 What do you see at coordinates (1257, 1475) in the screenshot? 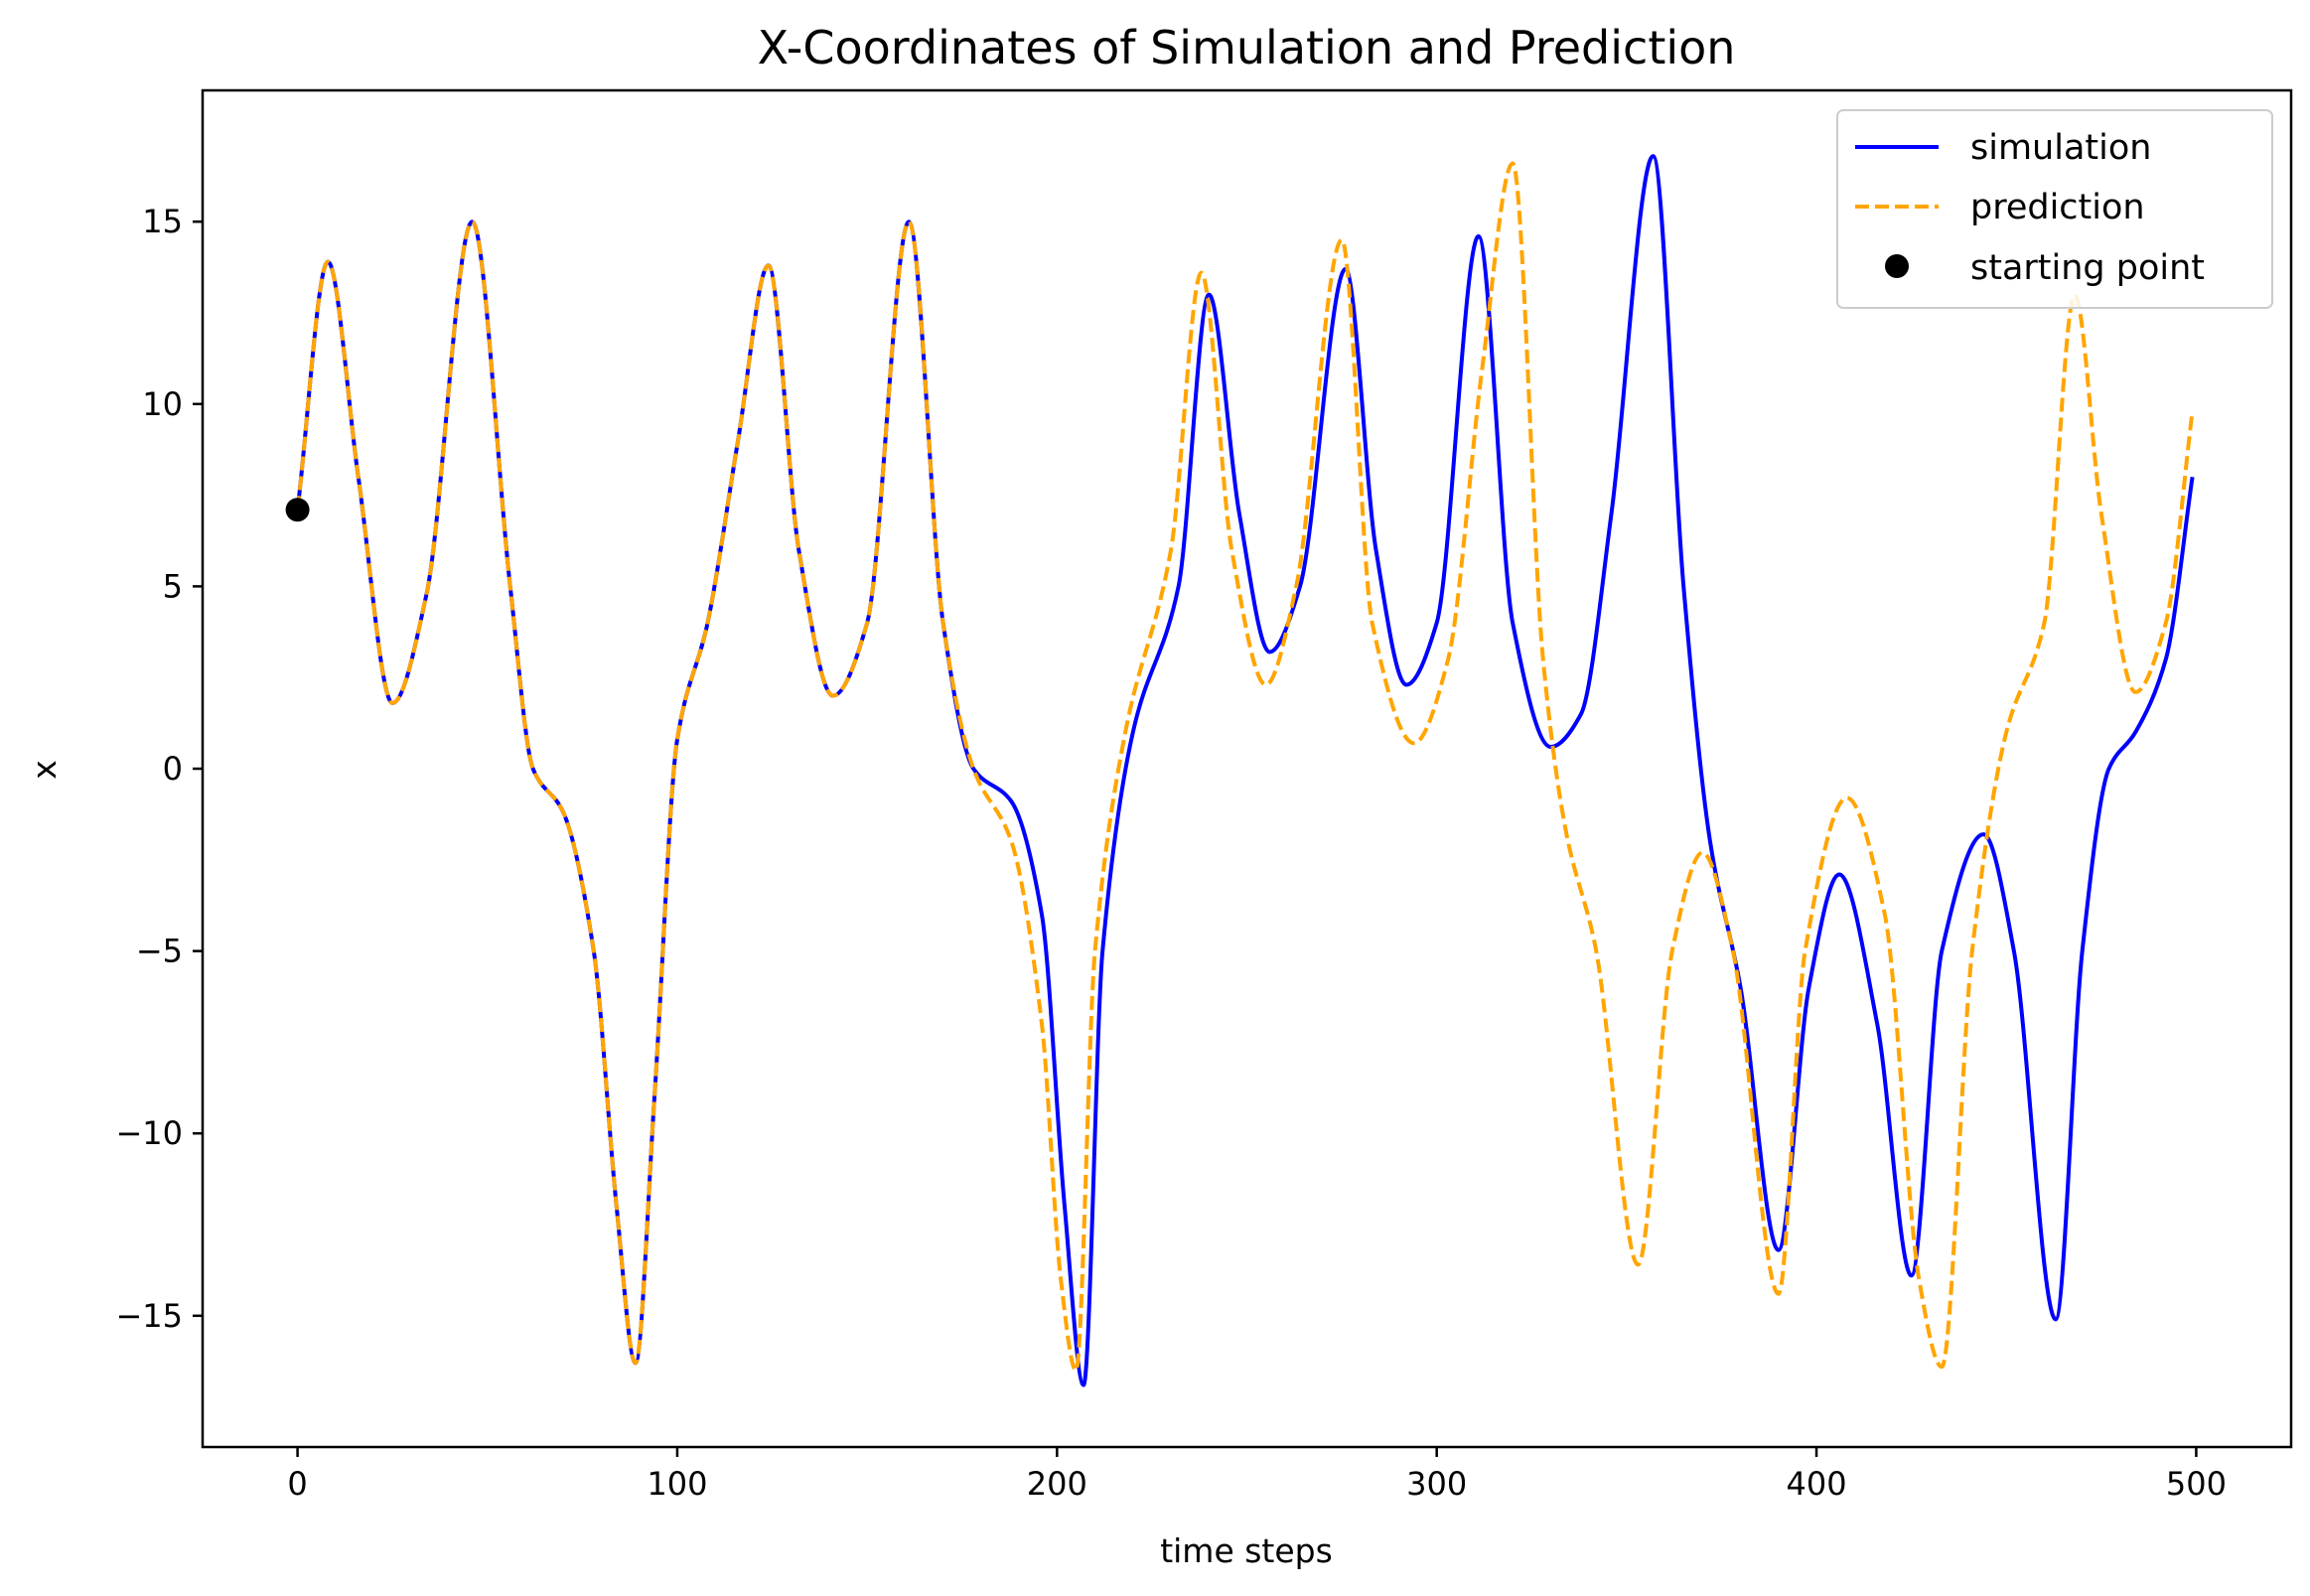
I see `x-axis: 0 100 200 300 400 500` at bounding box center [1257, 1475].